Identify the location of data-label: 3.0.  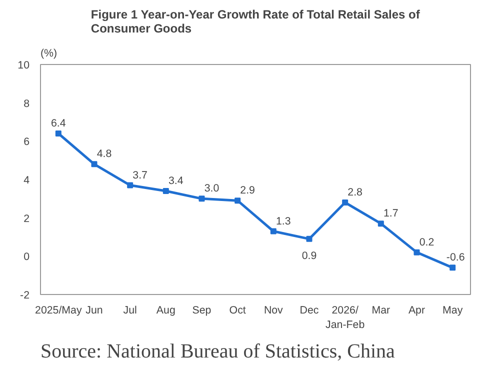
(212, 188).